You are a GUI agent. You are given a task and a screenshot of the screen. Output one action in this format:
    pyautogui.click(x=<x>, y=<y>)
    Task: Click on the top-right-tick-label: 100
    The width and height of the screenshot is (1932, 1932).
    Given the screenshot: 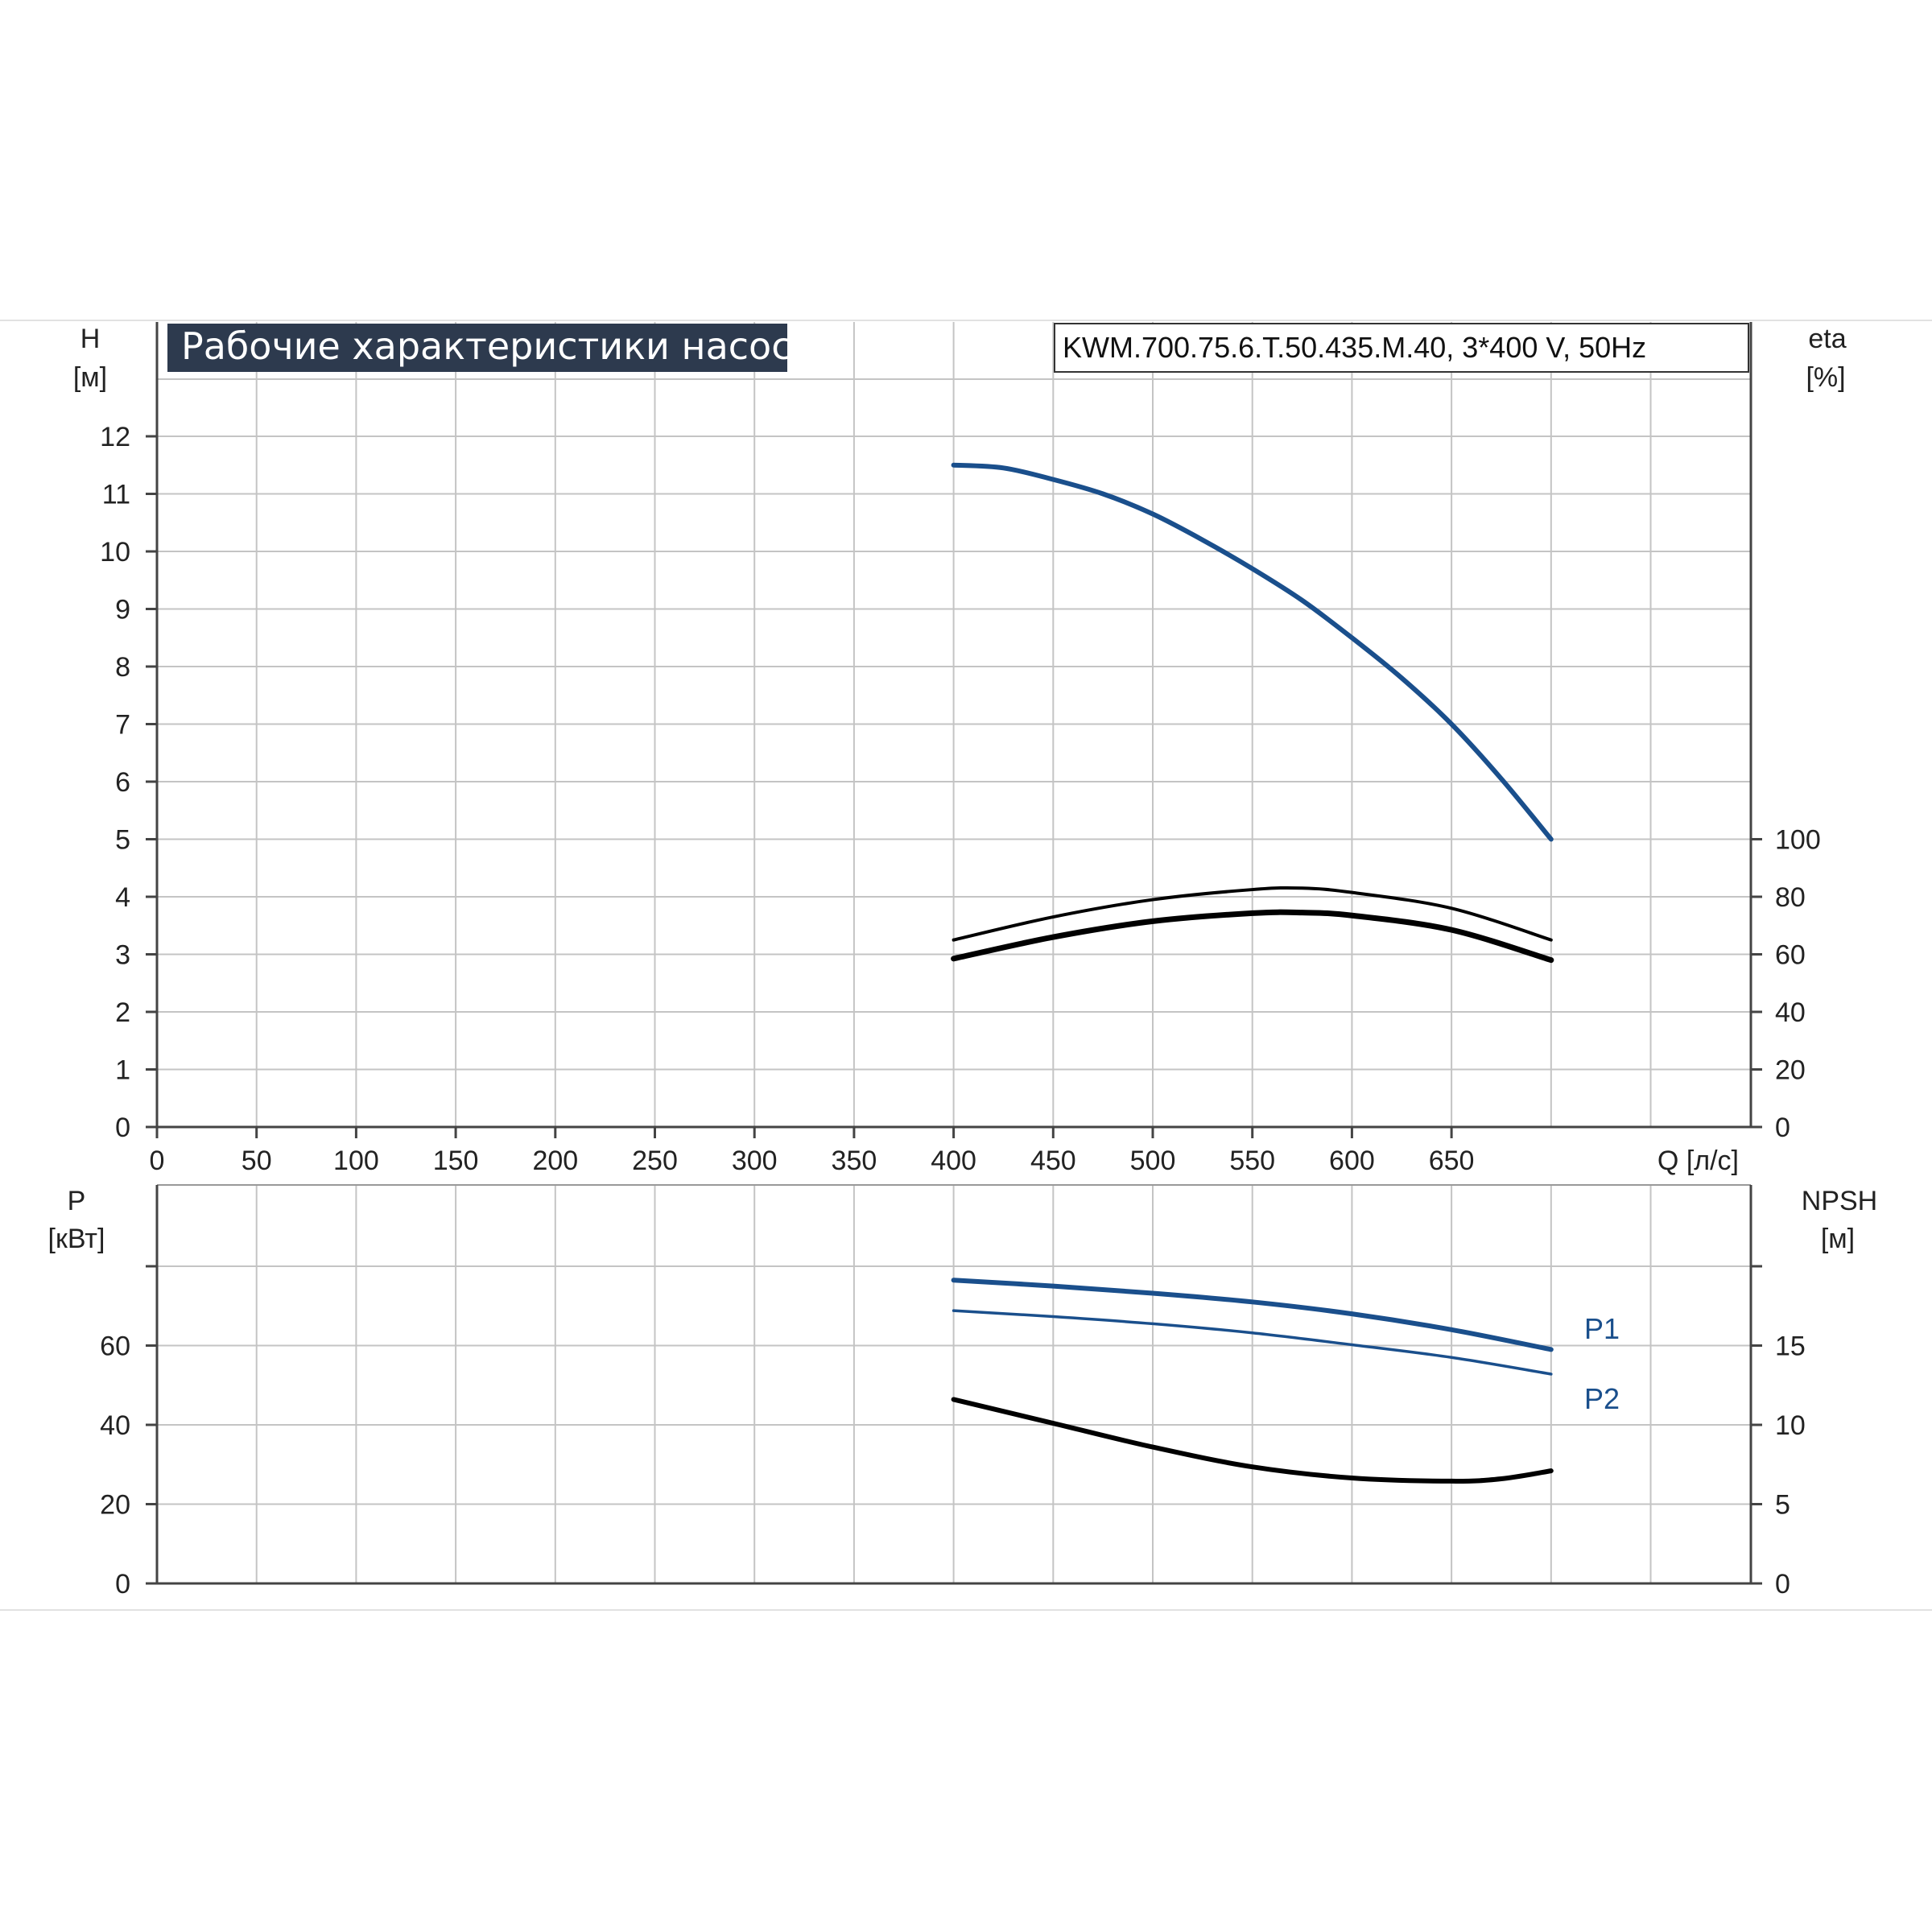 What is the action you would take?
    pyautogui.click(x=1798, y=841)
    